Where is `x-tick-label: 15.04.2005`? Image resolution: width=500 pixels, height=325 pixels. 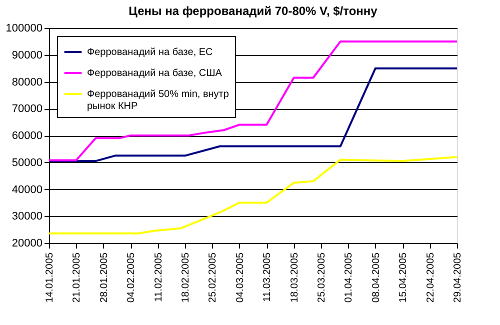 x-tick-label: 15.04.2005 is located at coordinates (404, 277).